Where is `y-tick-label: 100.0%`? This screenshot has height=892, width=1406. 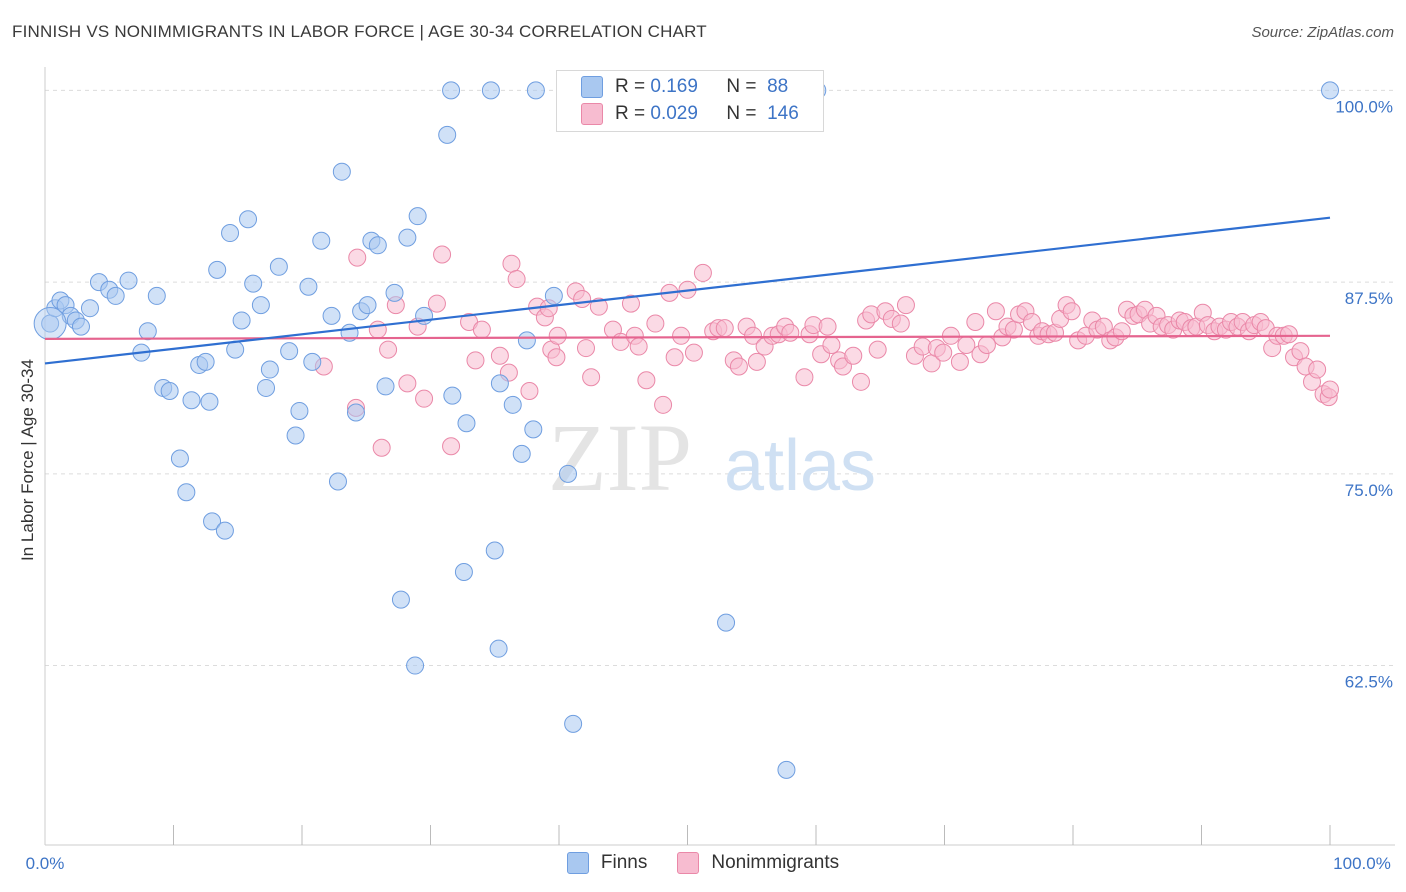
y-tick-label: 100.0% is located at coordinates (1364, 106).